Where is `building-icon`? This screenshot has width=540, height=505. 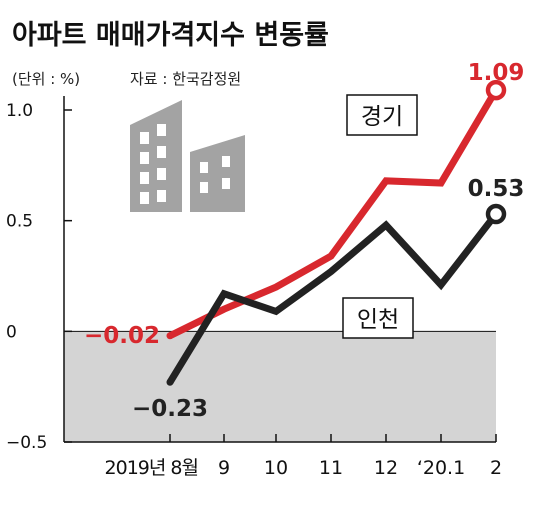
building-icon is located at coordinates (187, 156).